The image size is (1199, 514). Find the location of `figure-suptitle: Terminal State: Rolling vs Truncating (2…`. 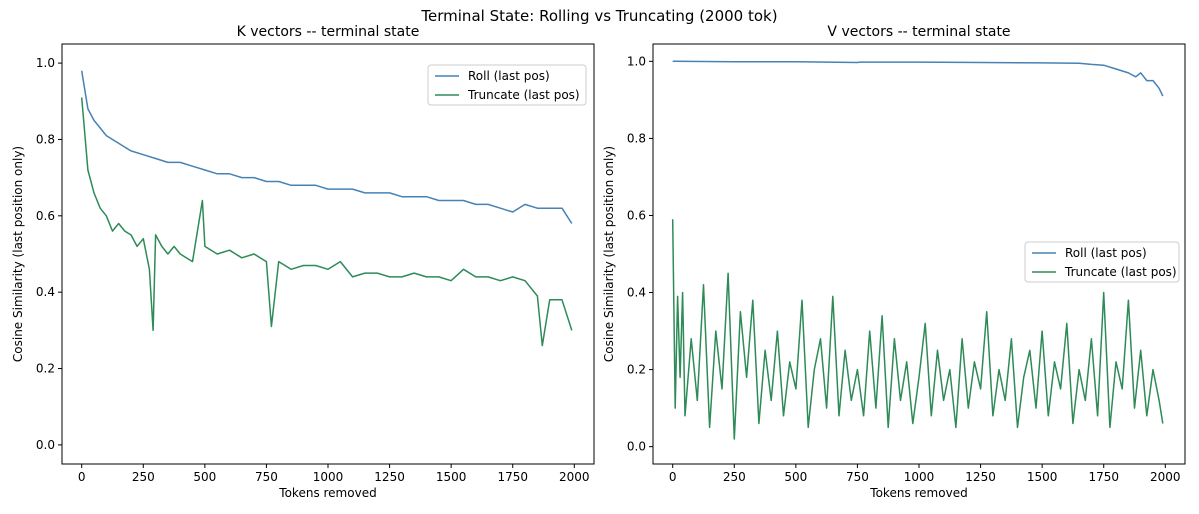

figure-suptitle: Terminal State: Rolling vs Truncating (2… is located at coordinates (598, 16).